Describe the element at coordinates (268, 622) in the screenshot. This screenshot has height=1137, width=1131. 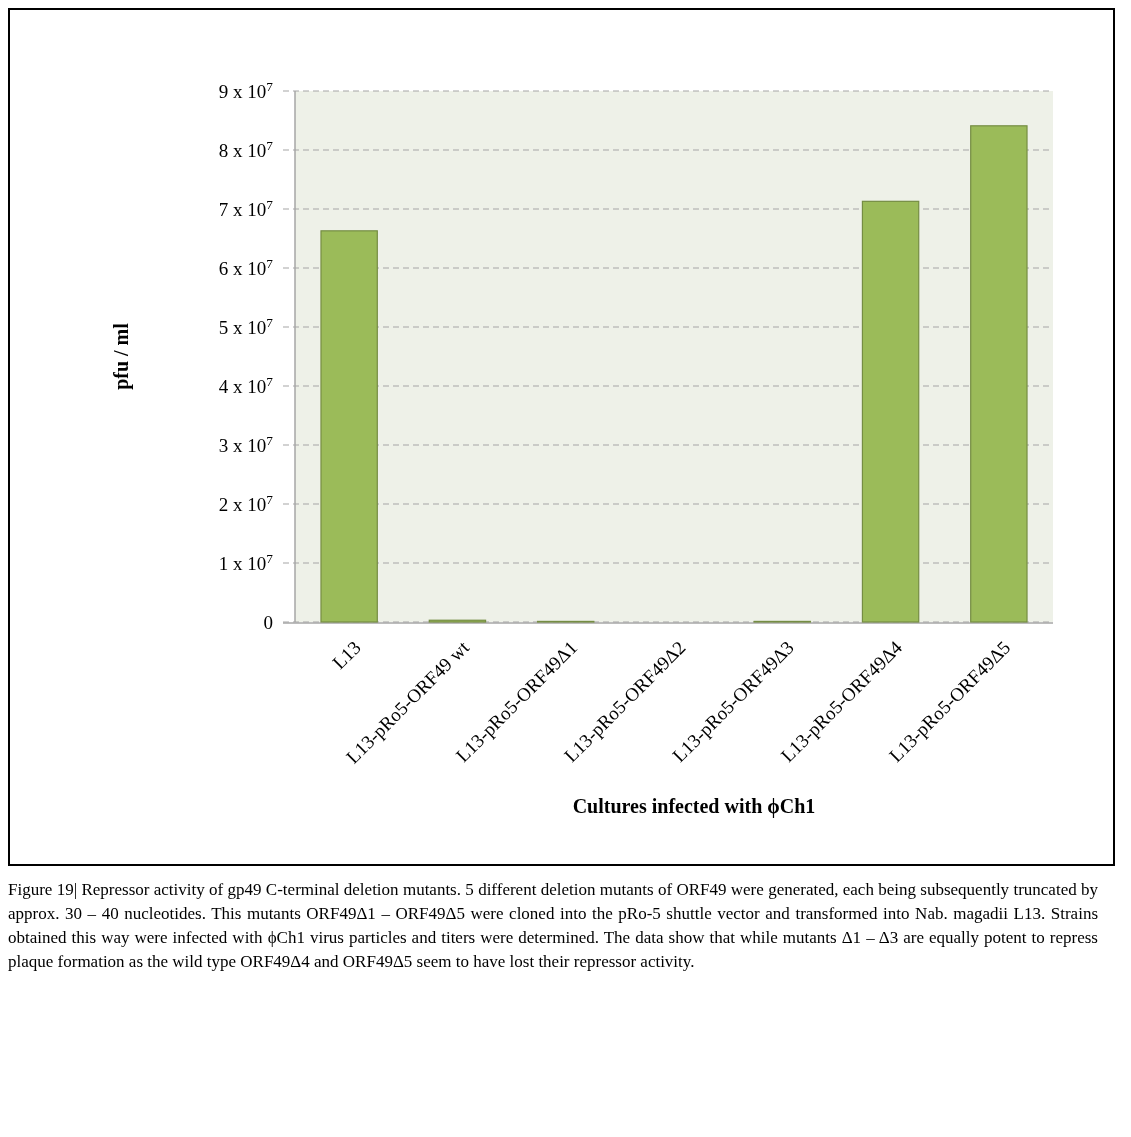
I see `y-tick-label: 0` at that location.